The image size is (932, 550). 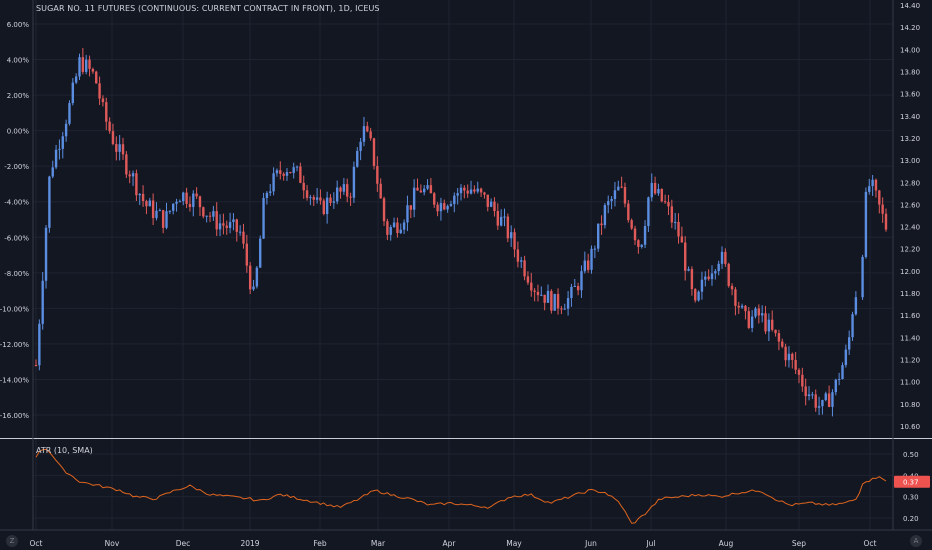 What do you see at coordinates (910, 183) in the screenshot?
I see `right-axis-tick: 12.80` at bounding box center [910, 183].